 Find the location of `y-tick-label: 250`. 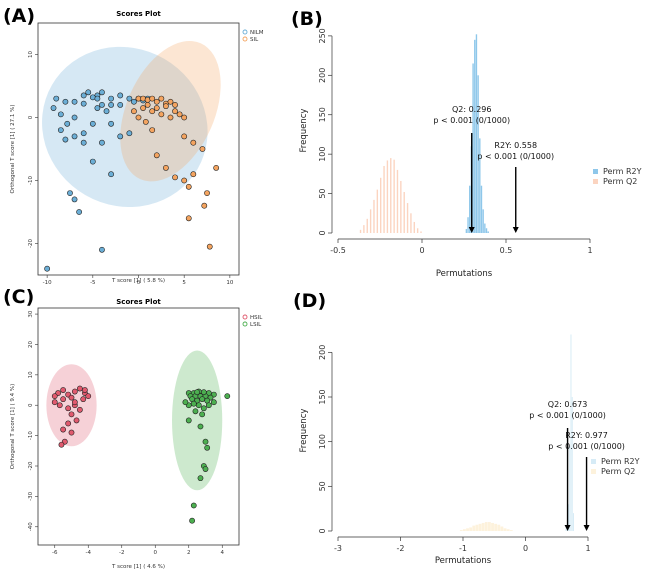

y-tick-label: 250 is located at coordinates (322, 35).